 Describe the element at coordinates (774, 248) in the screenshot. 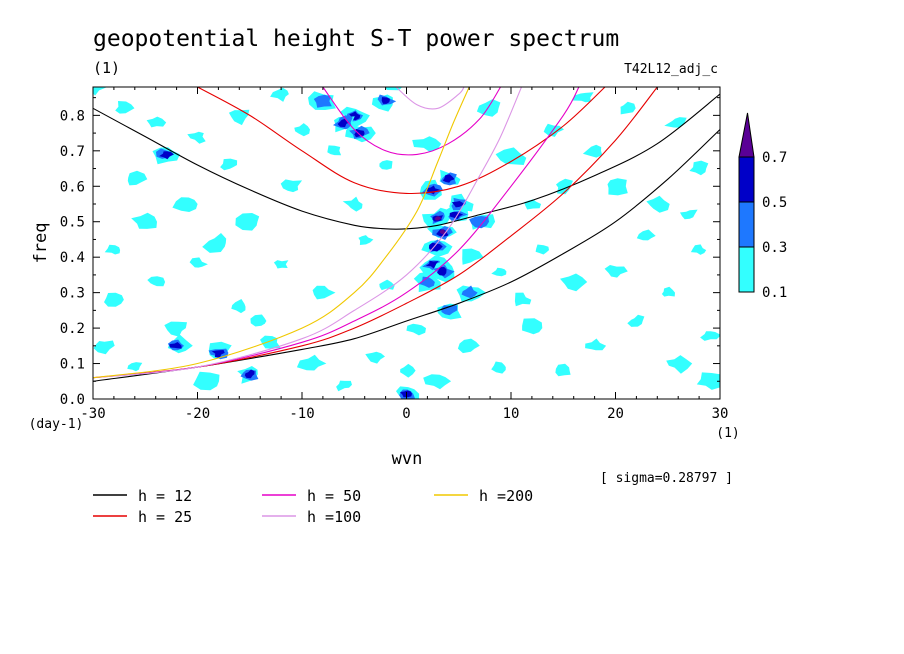

I see `colorbar-level-label: 0.3` at that location.